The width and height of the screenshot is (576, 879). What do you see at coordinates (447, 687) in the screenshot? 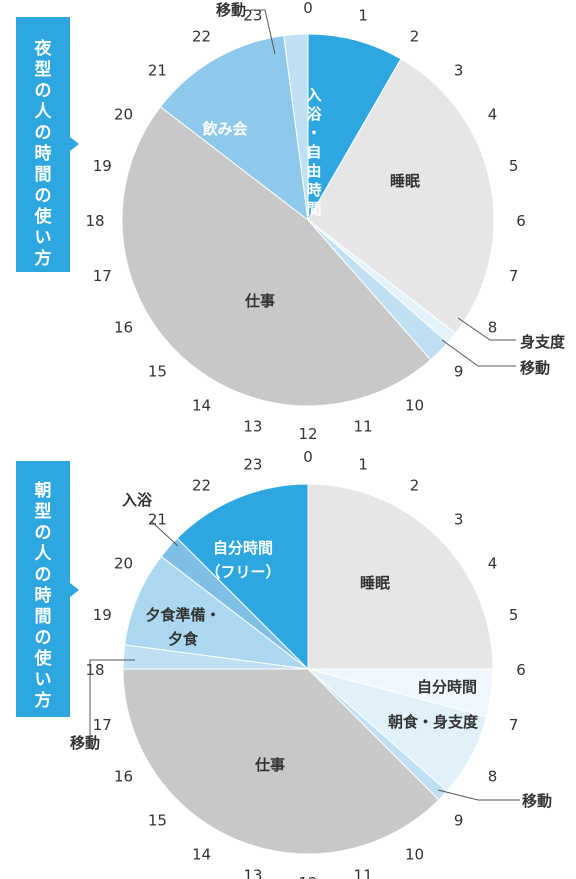
I see `slice-label: 自分時間` at bounding box center [447, 687].